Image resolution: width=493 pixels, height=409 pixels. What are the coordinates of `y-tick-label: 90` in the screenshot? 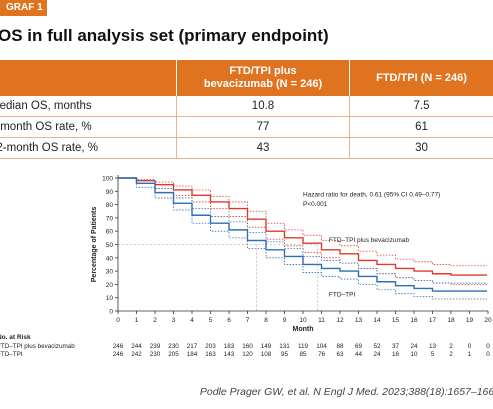 It's located at (110, 192).